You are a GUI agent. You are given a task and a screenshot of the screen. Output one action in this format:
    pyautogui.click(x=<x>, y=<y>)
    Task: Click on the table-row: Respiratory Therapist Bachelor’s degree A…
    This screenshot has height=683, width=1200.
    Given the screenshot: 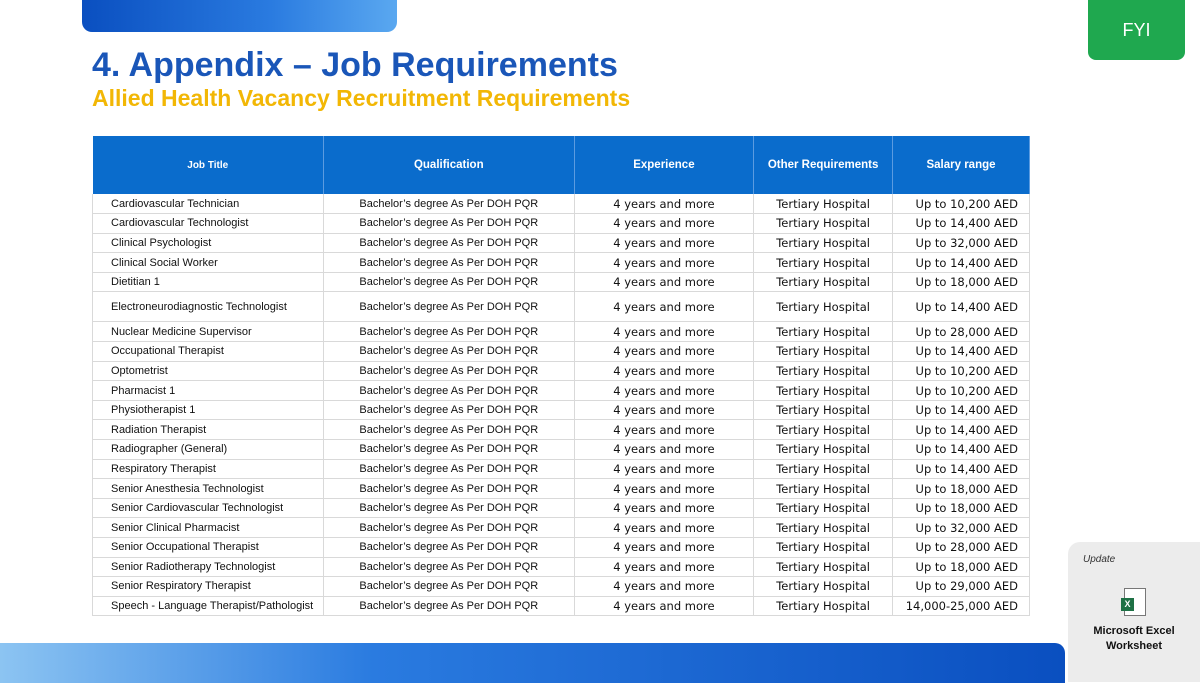 What is the action you would take?
    pyautogui.click(x=561, y=469)
    